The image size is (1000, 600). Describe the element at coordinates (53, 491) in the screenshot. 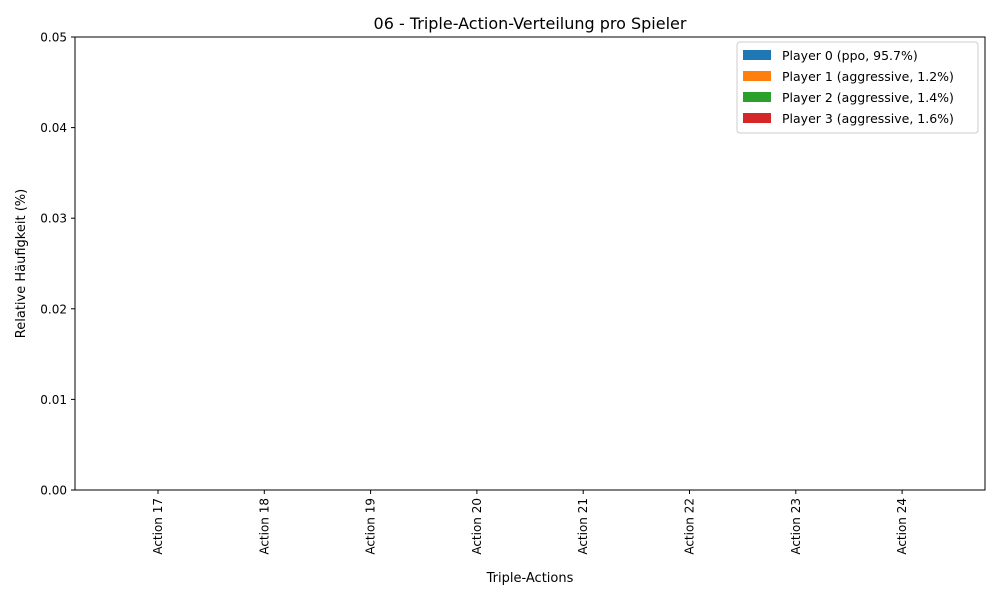

I see `y-tick-label: 0.00` at that location.